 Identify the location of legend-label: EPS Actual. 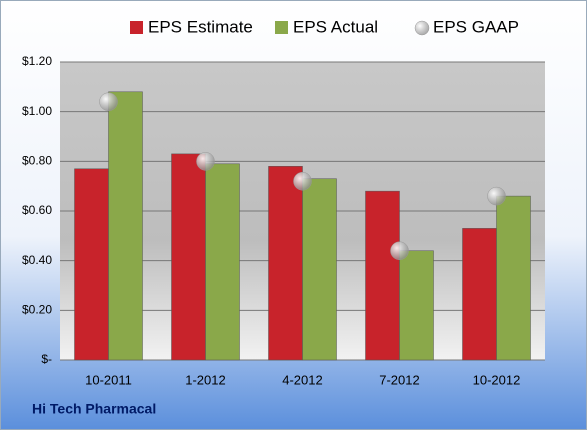
(335, 26).